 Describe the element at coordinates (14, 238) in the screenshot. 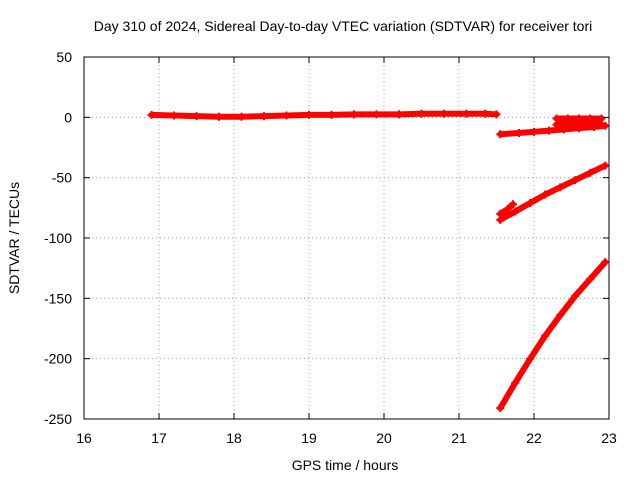

I see `y-axis-label: SDTVAR / TECUs` at that location.